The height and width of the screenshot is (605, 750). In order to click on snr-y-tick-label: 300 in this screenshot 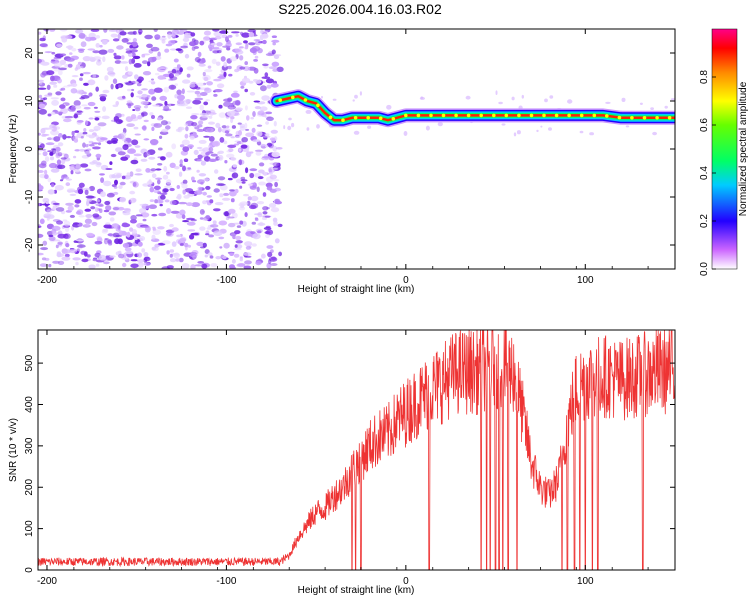, I will do `click(29, 445)`.